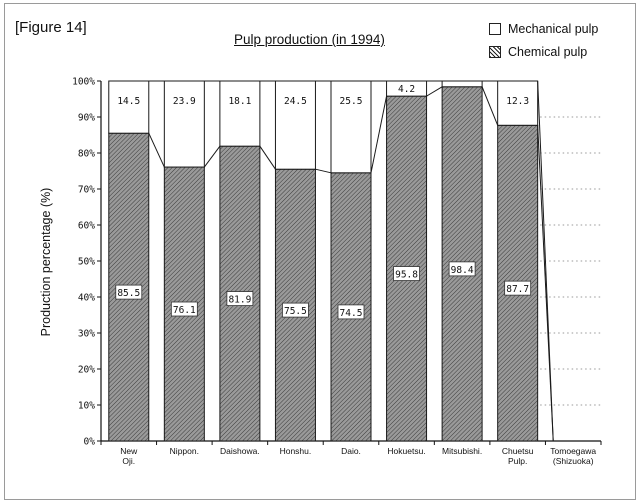  I want to click on x-tick-label: Honshu., so click(296, 451).